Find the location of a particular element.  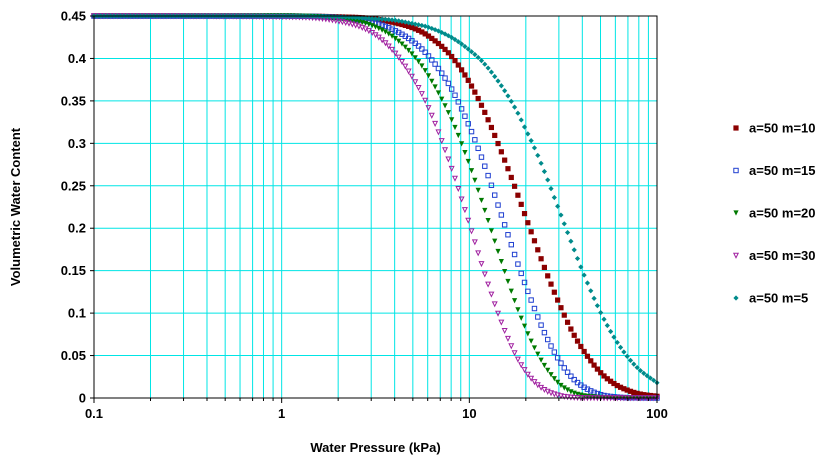

y-tick-label: 0.1 is located at coordinates (77, 313).